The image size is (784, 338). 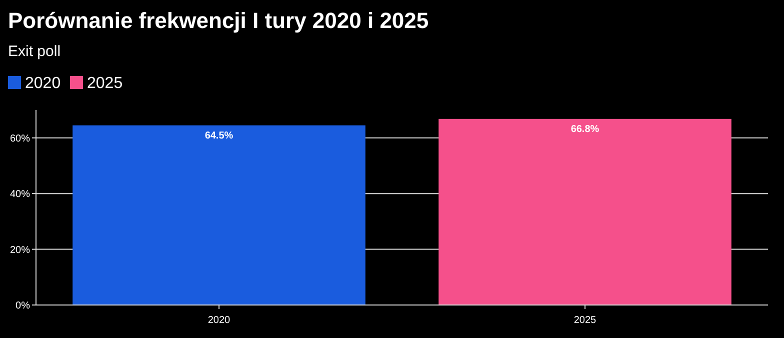 What do you see at coordinates (219, 136) in the screenshot?
I see `data-label: 64.5%` at bounding box center [219, 136].